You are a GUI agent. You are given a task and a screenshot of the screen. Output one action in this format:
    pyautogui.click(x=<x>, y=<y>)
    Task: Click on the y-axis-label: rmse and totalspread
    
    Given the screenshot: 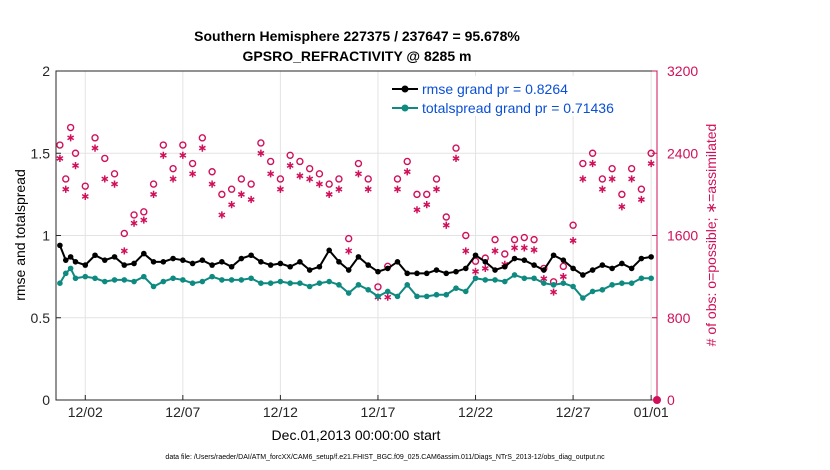 What is the action you would take?
    pyautogui.click(x=20, y=235)
    